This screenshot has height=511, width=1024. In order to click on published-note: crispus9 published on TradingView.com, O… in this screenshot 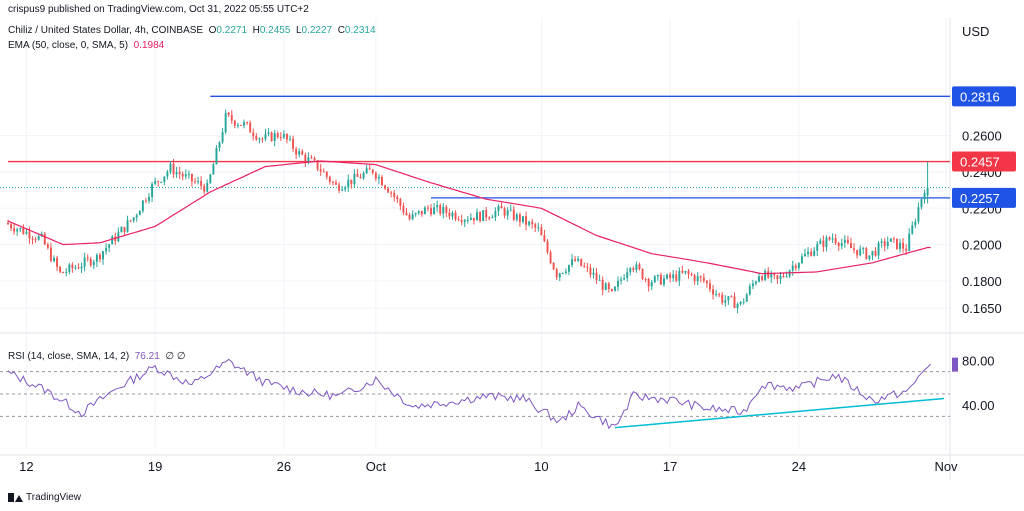, I will do `click(158, 9)`.